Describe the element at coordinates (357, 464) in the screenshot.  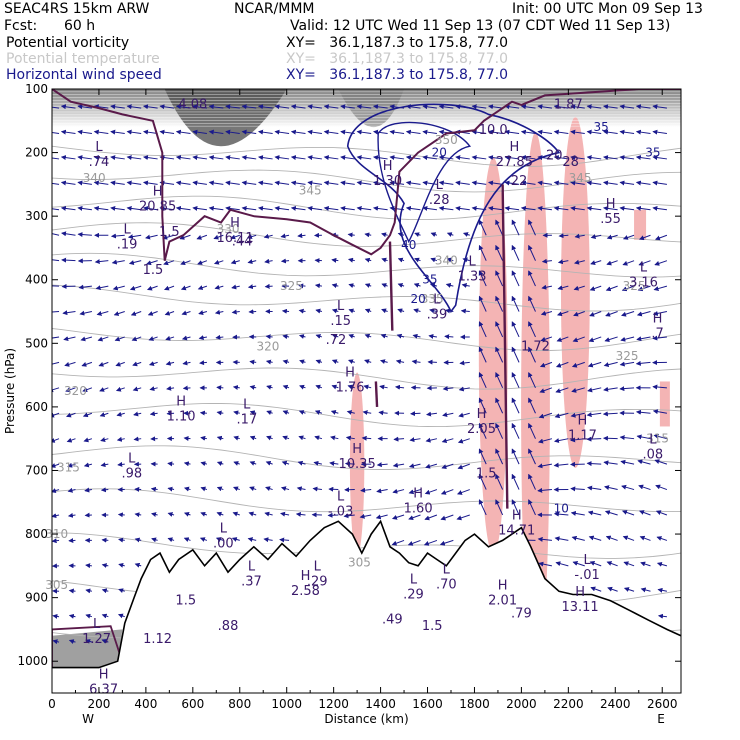
I see `pv-pink-patch` at that location.